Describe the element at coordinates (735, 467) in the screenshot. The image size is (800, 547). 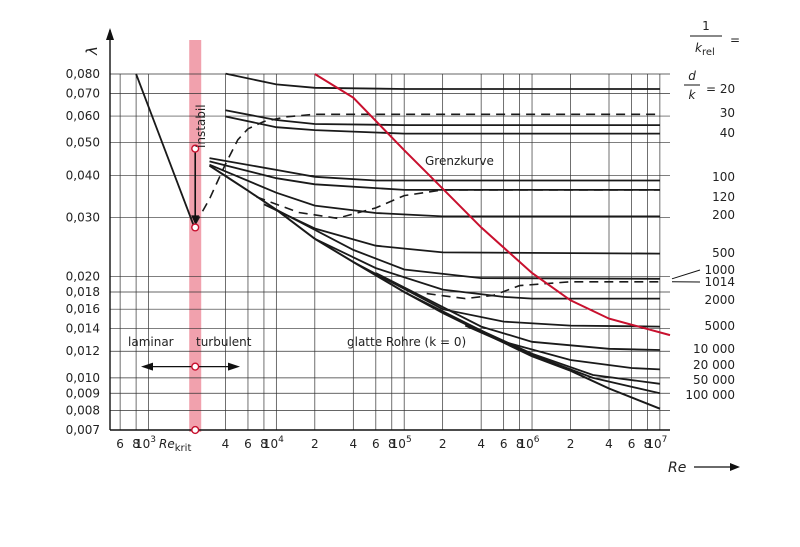
I see `x-axis-arrow-head` at that location.